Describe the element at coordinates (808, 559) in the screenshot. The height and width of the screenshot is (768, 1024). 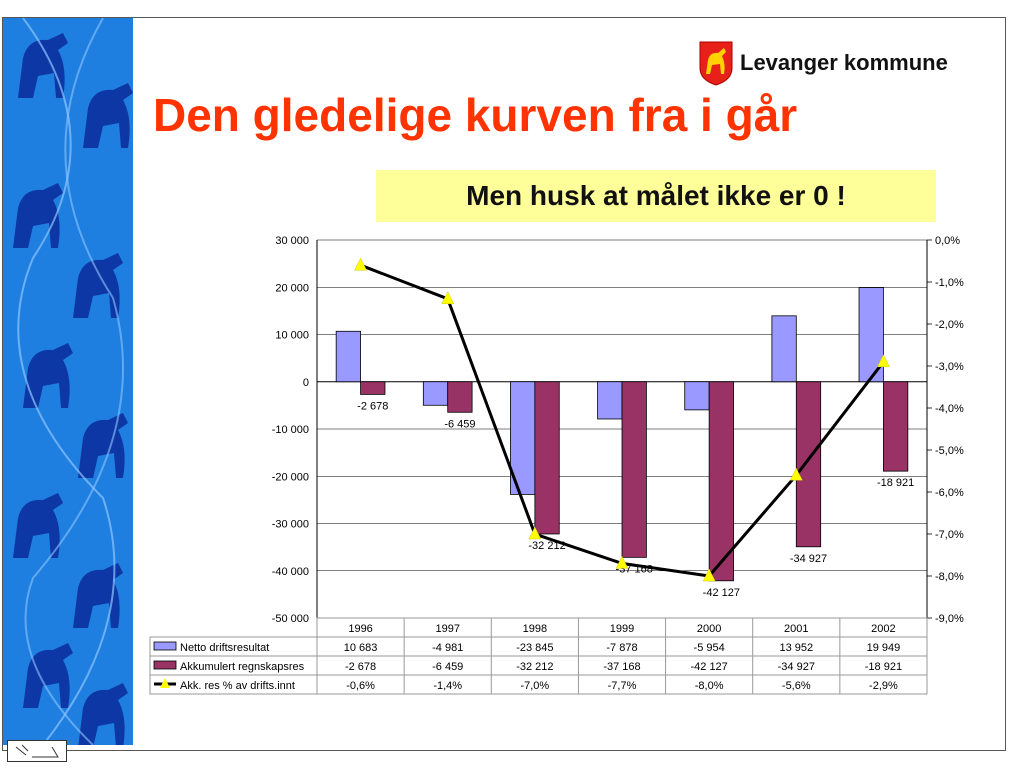
I see `data-label: -34 927` at that location.